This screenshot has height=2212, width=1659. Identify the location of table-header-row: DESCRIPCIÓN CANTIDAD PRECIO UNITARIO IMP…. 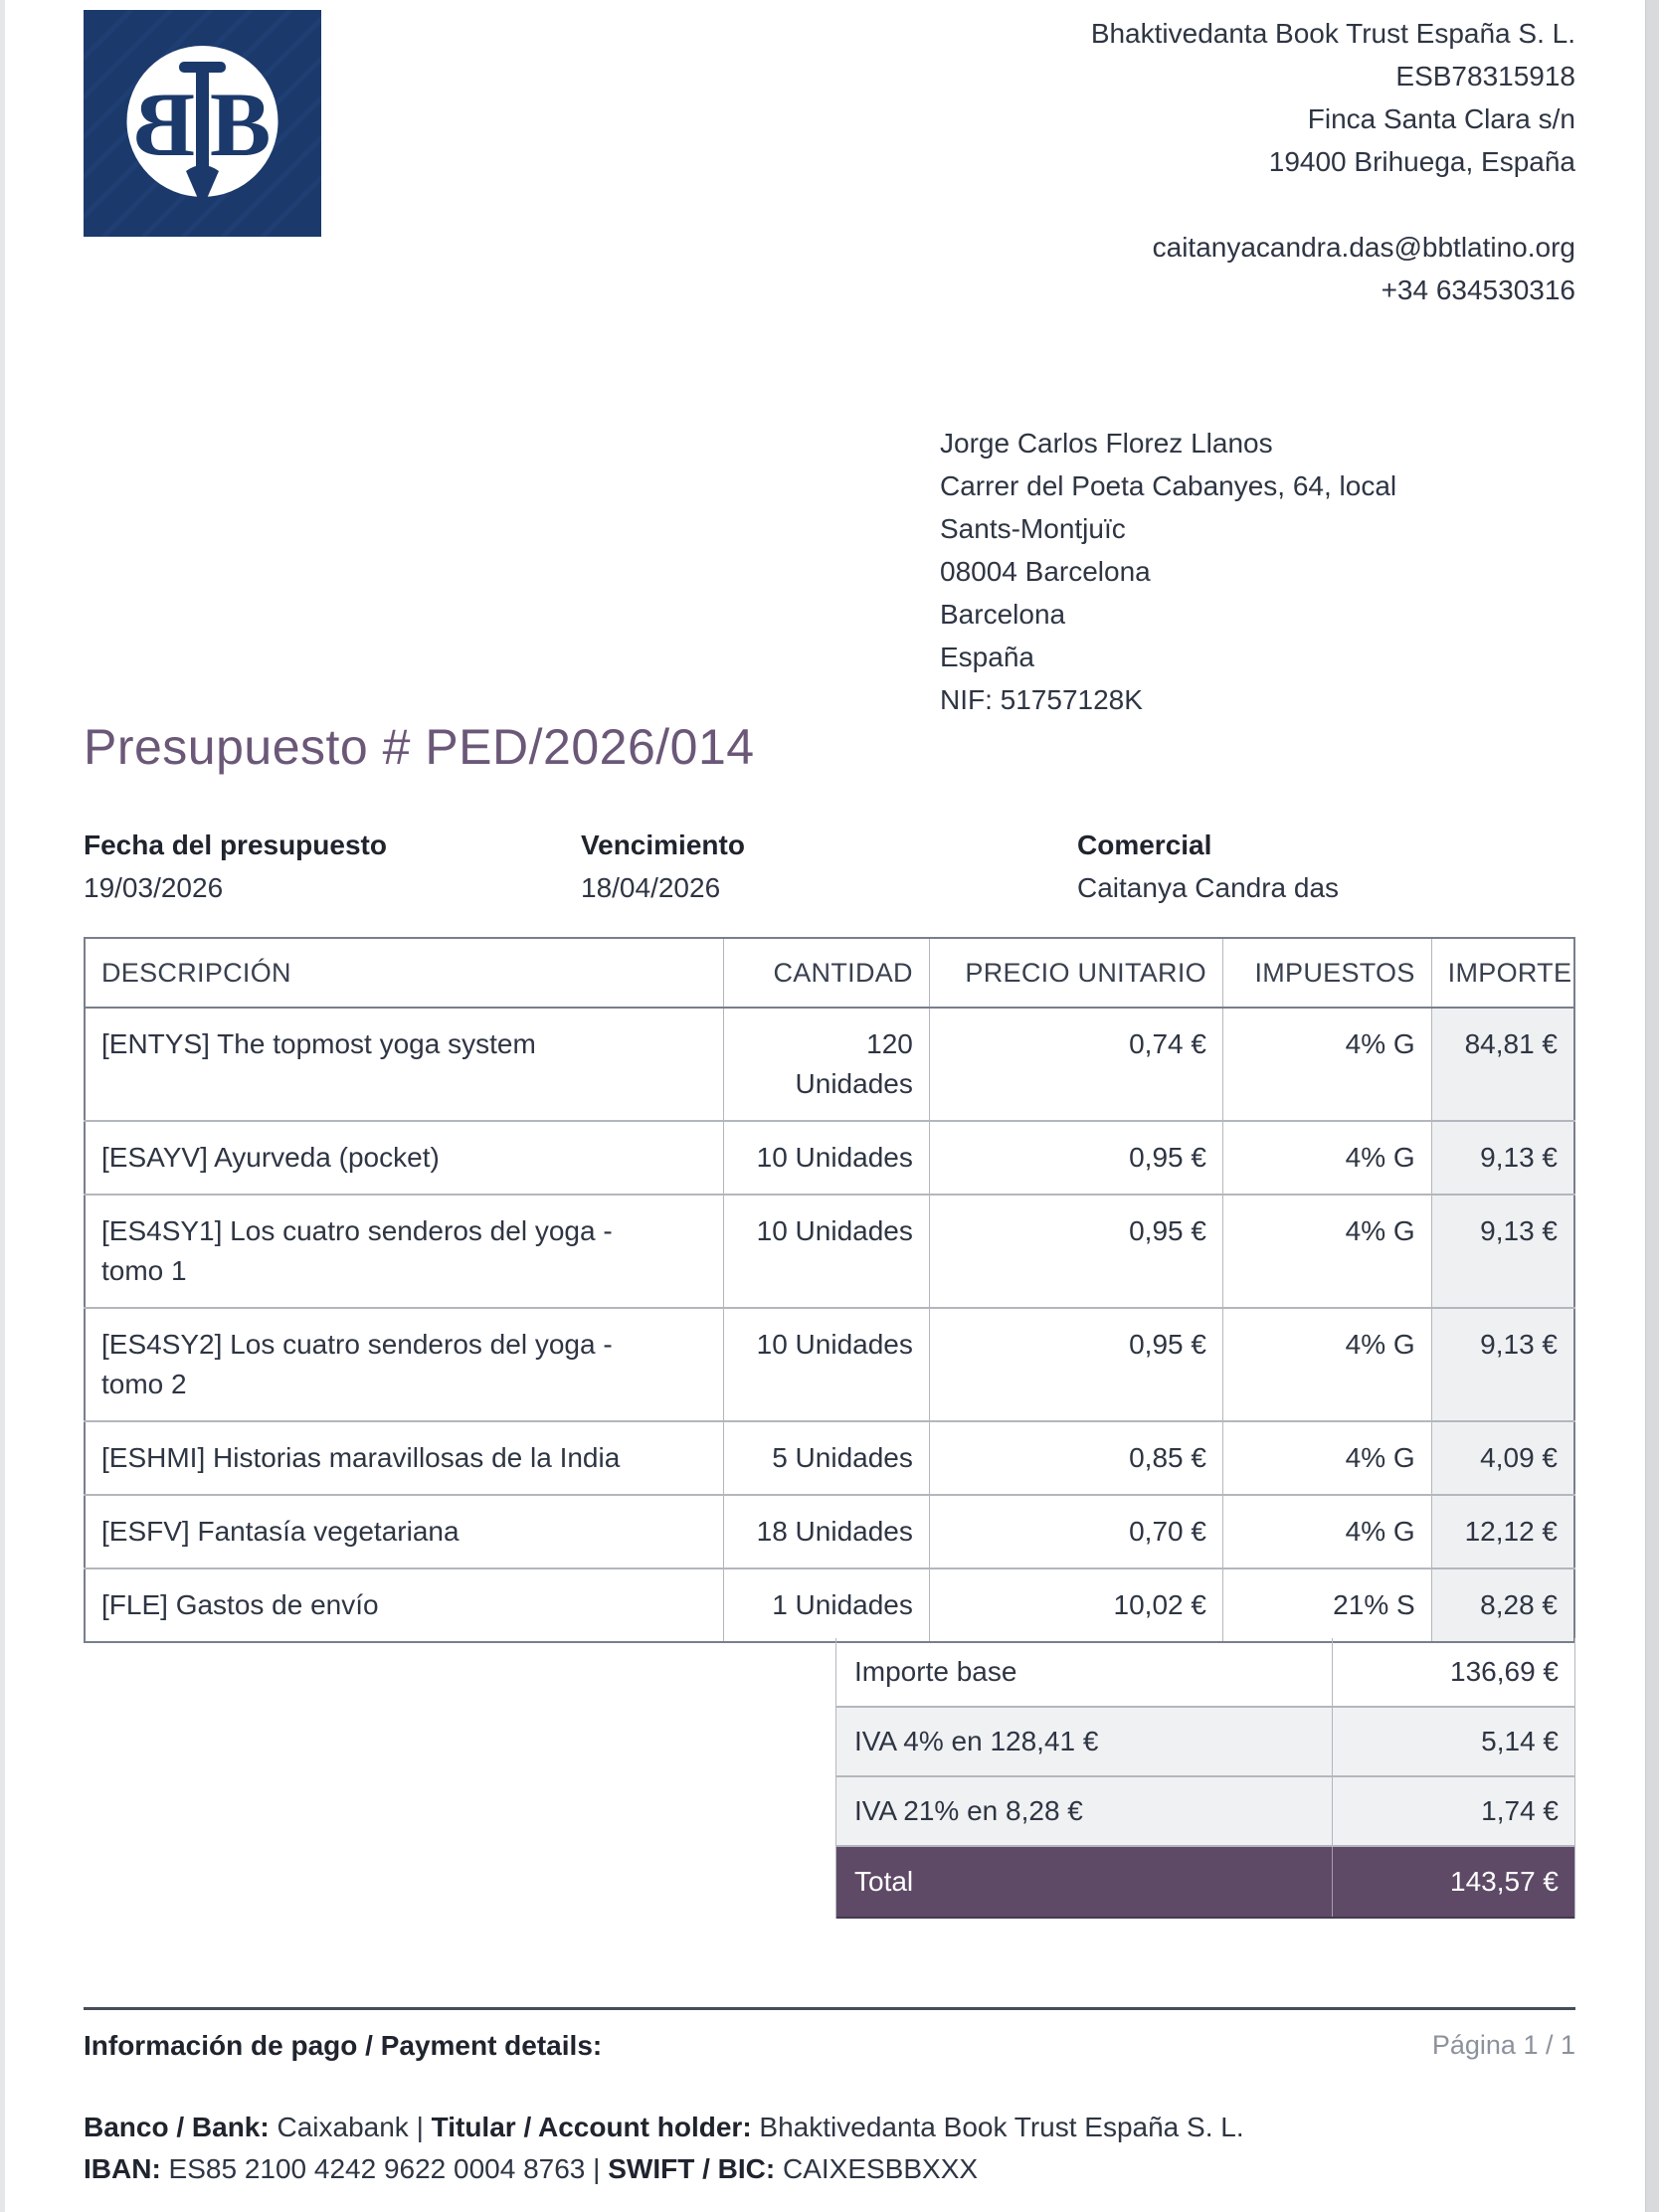
(829, 973).